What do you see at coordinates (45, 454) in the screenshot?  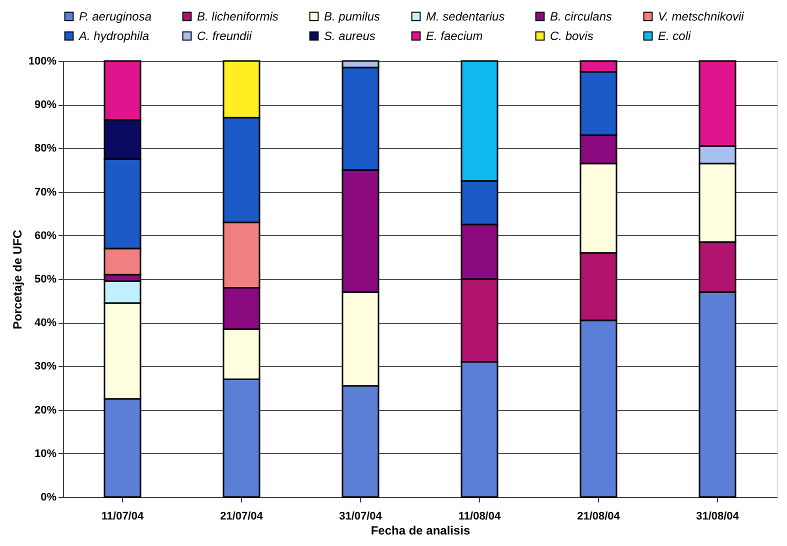 I see `y-tick-label: 10%` at bounding box center [45, 454].